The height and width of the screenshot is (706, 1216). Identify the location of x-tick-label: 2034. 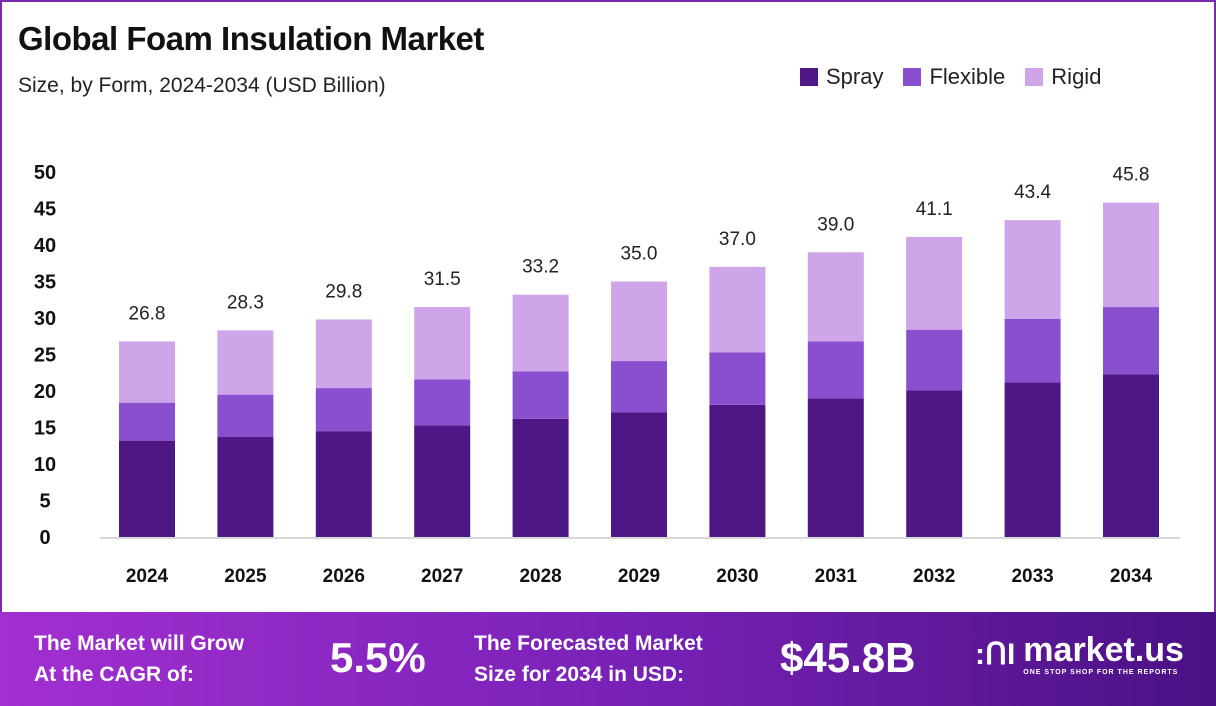
(1131, 576).